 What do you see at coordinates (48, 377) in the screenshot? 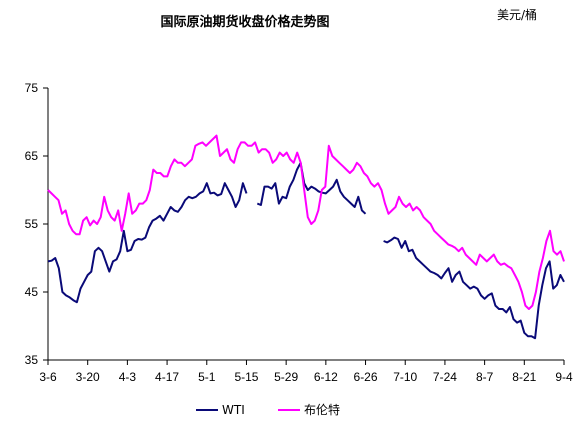
I see `x-tick-label: 3-6` at bounding box center [48, 377].